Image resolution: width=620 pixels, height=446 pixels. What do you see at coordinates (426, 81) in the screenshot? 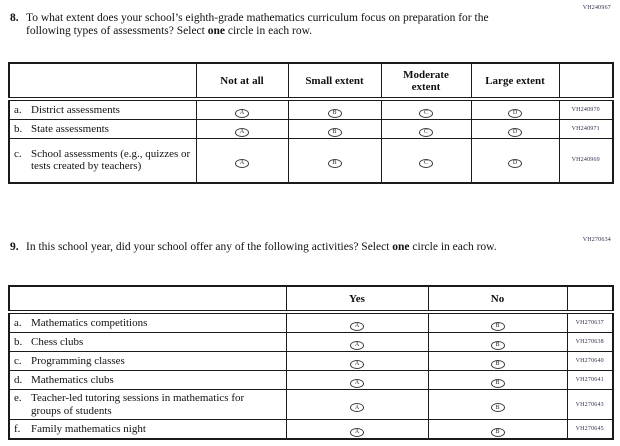
I see `column-header-moderate-extent: Moderate extent` at bounding box center [426, 81].